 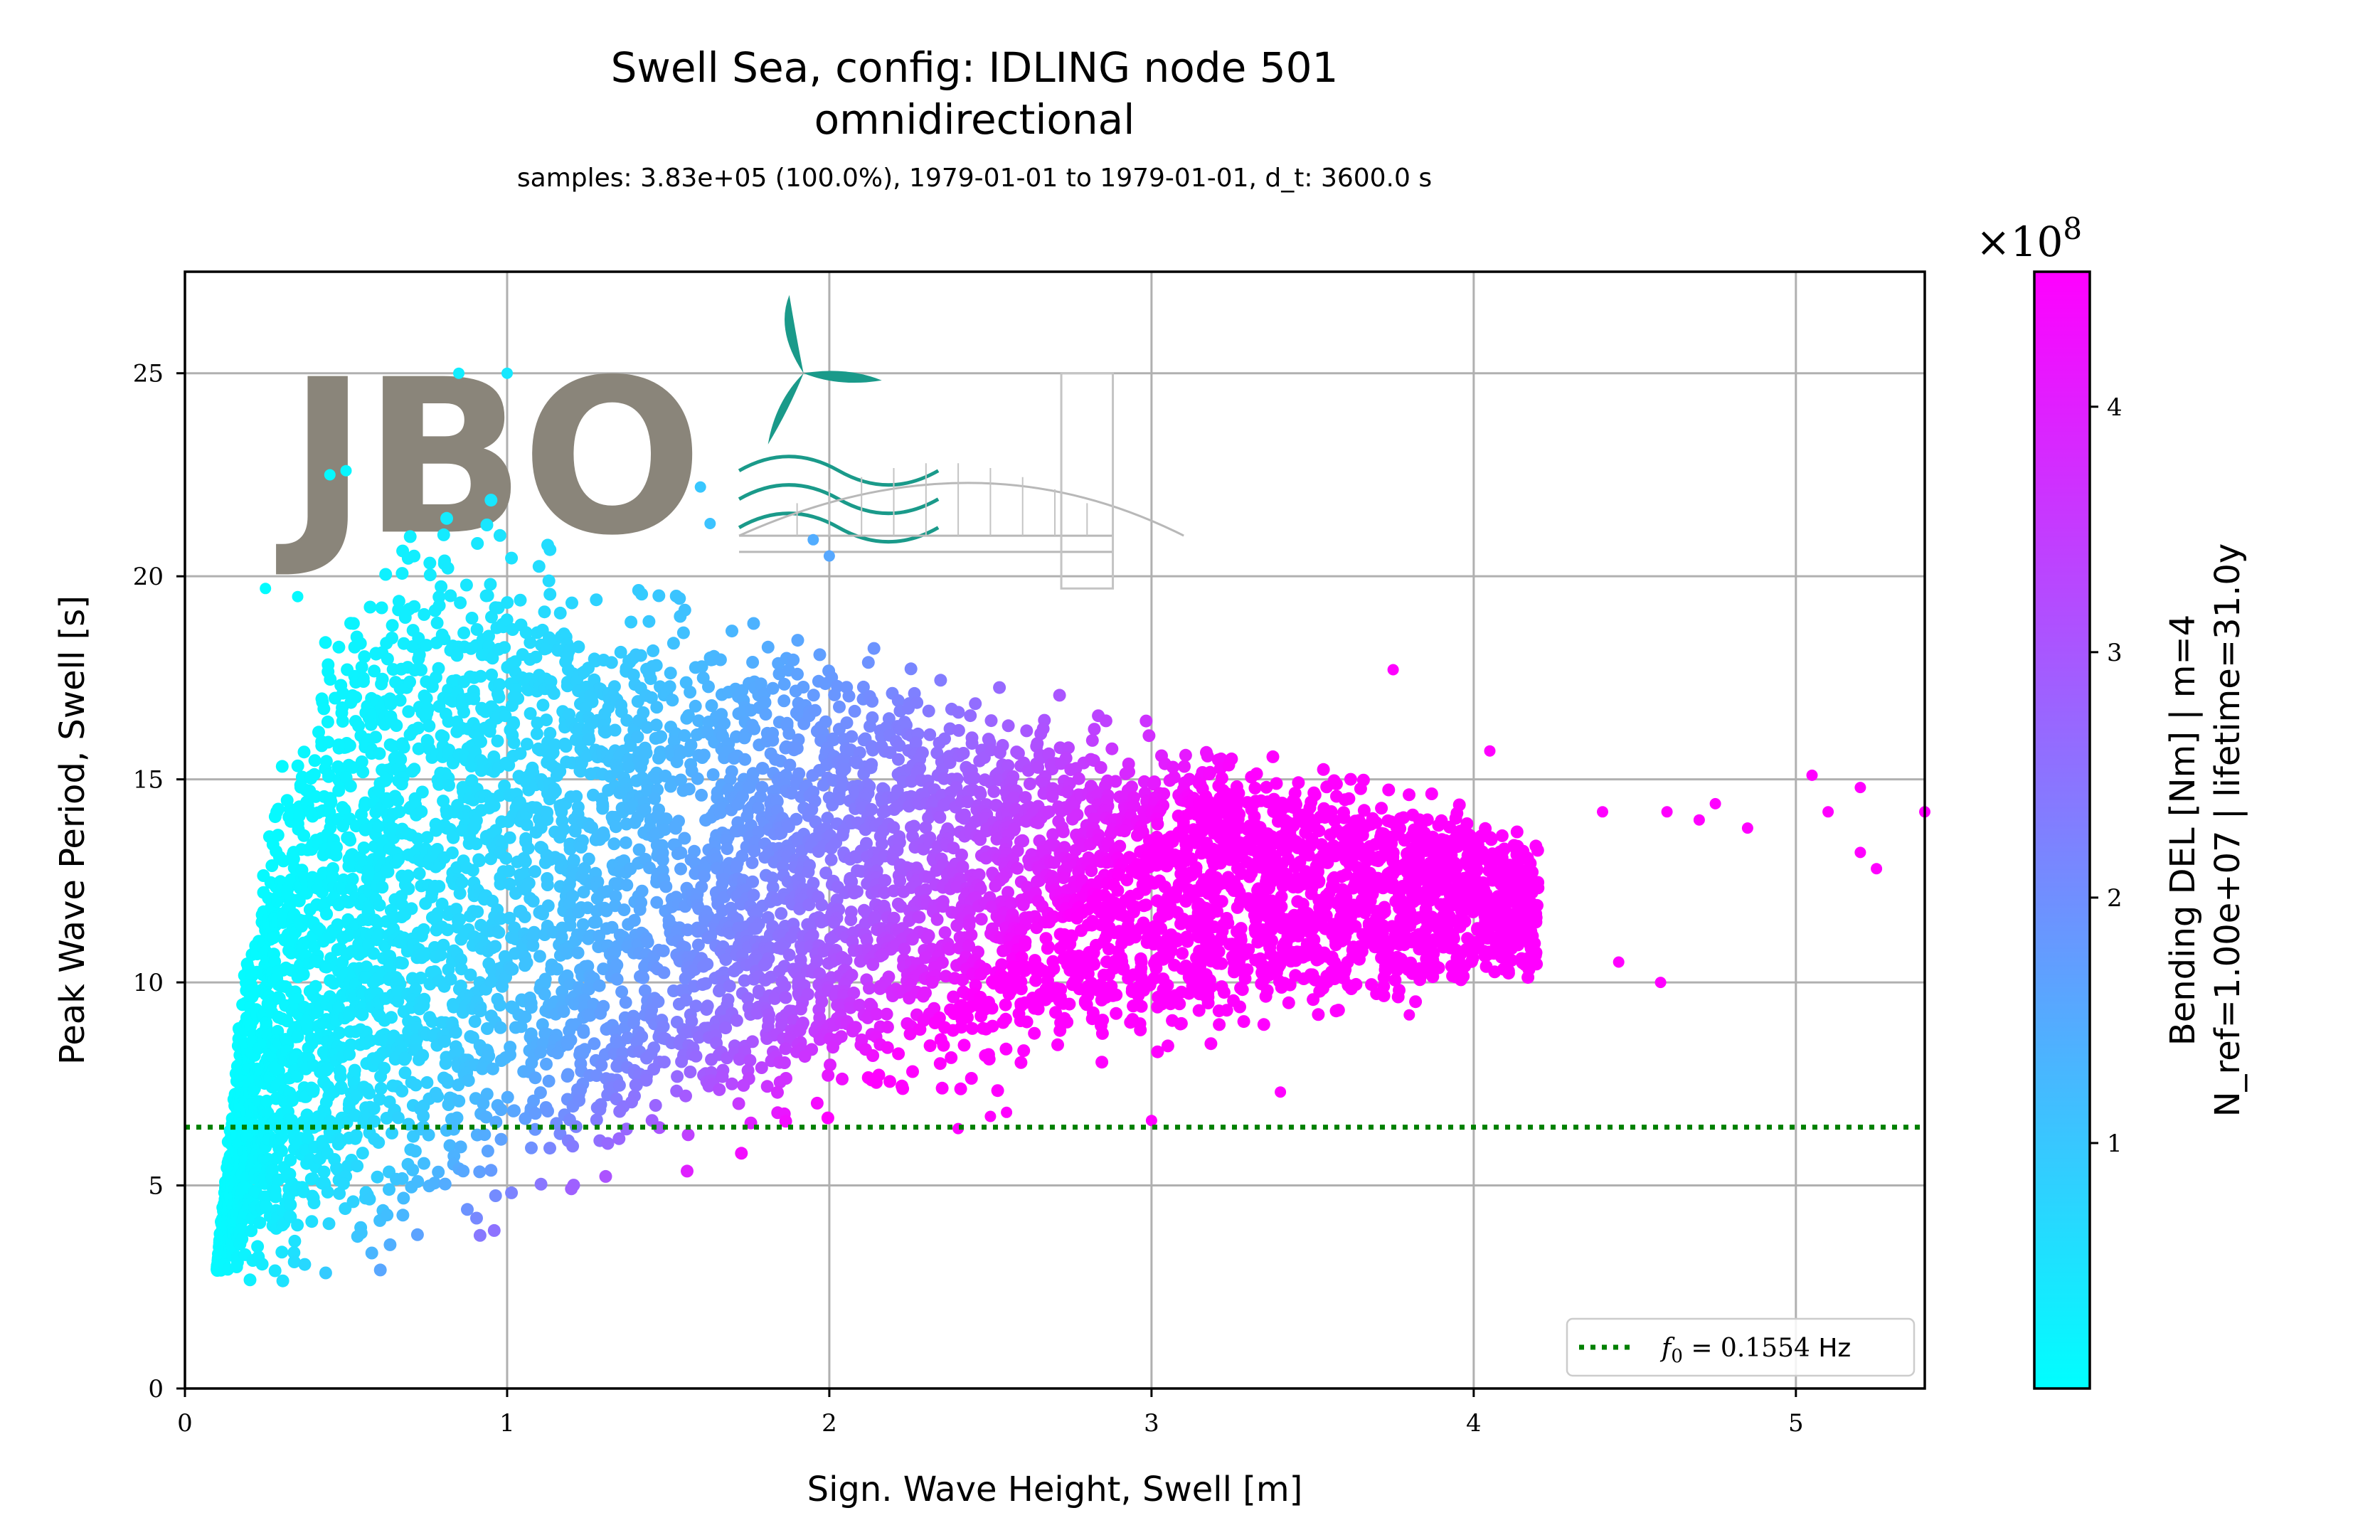 I want to click on chart-title: Swell Sea, config: IDLING node 501, so click(x=975, y=67).